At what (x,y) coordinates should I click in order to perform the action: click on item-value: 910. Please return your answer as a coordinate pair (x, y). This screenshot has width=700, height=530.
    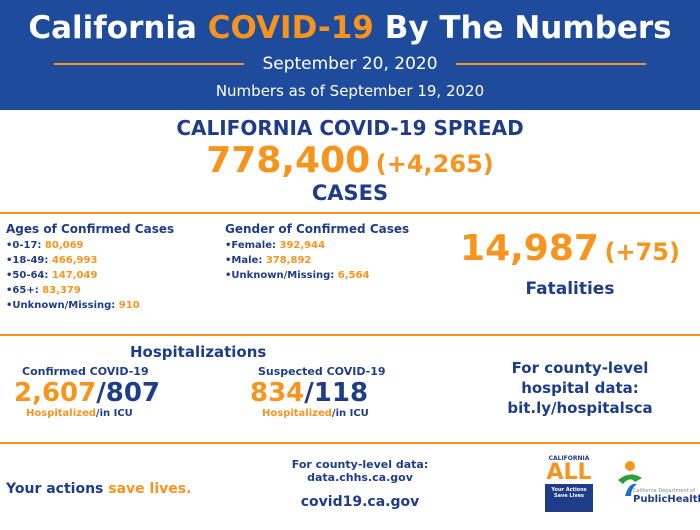
    Looking at the image, I should click on (129, 305).